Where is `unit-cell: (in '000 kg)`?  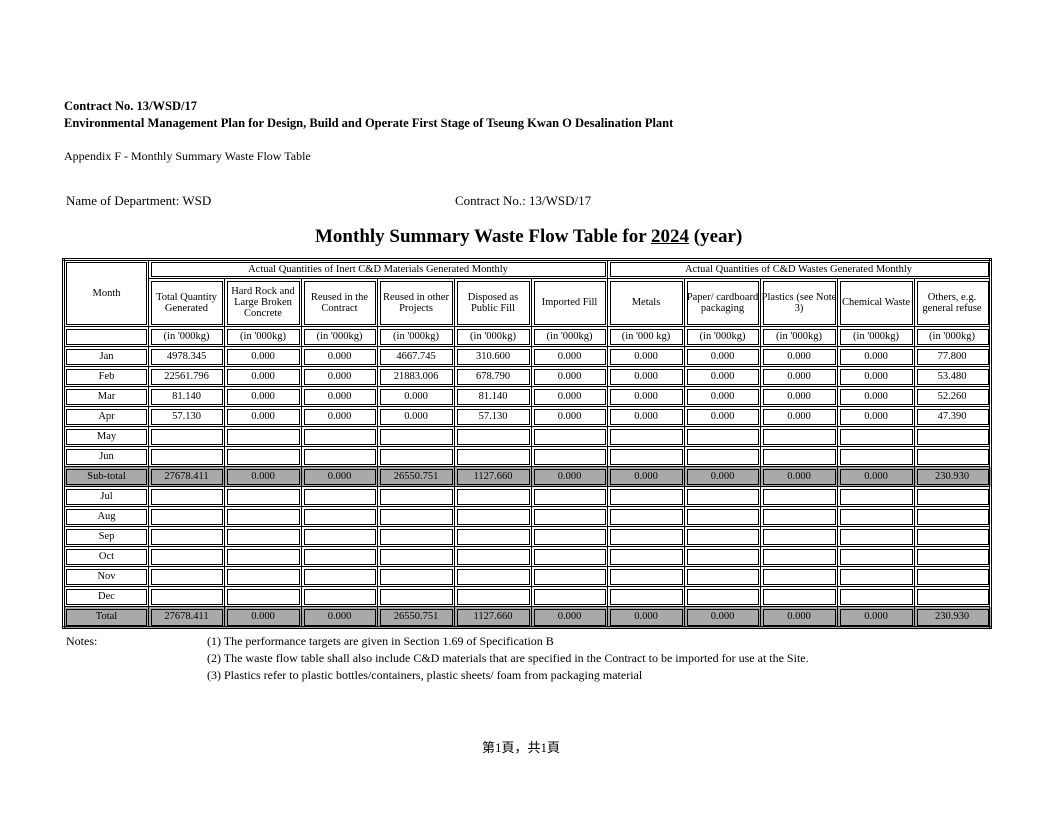 unit-cell: (in '000 kg) is located at coordinates (646, 336).